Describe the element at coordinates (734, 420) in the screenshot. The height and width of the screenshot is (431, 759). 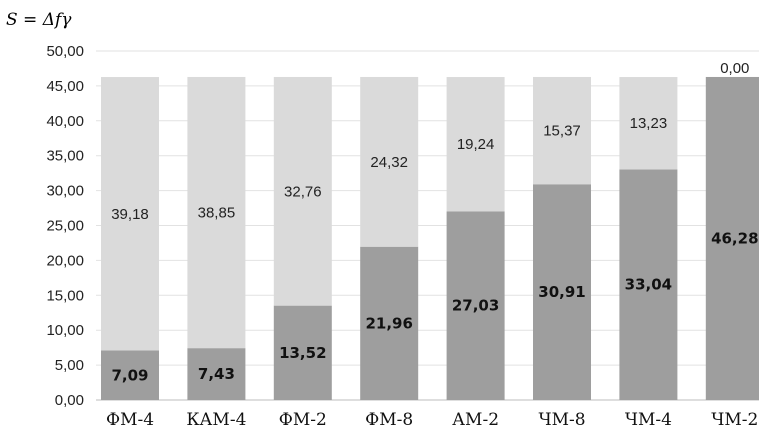
I see `x-category-label: ЧМ-2` at that location.